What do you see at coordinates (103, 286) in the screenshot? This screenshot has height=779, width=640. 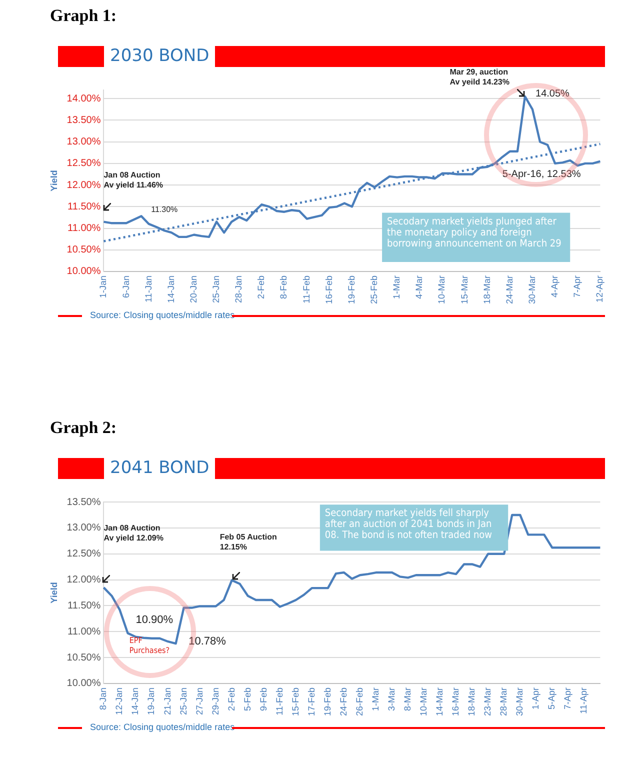 I see `x-tick-label: 1-Jan` at bounding box center [103, 286].